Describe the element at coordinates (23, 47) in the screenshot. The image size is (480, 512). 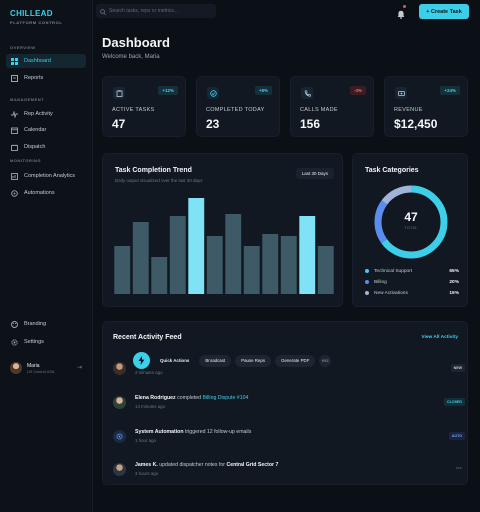
I see `section-label-overview: OVERVIEW` at that location.